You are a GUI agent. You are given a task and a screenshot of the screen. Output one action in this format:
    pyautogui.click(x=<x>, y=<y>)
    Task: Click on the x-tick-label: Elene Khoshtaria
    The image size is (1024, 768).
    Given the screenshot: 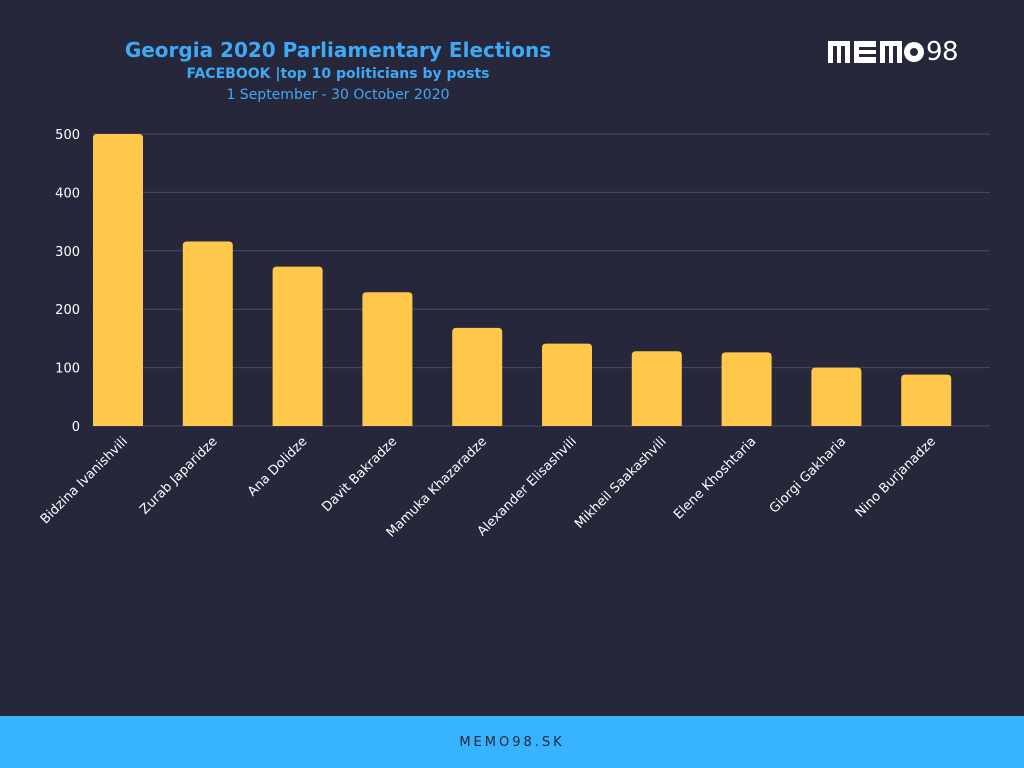 What is the action you would take?
    pyautogui.click(x=715, y=478)
    